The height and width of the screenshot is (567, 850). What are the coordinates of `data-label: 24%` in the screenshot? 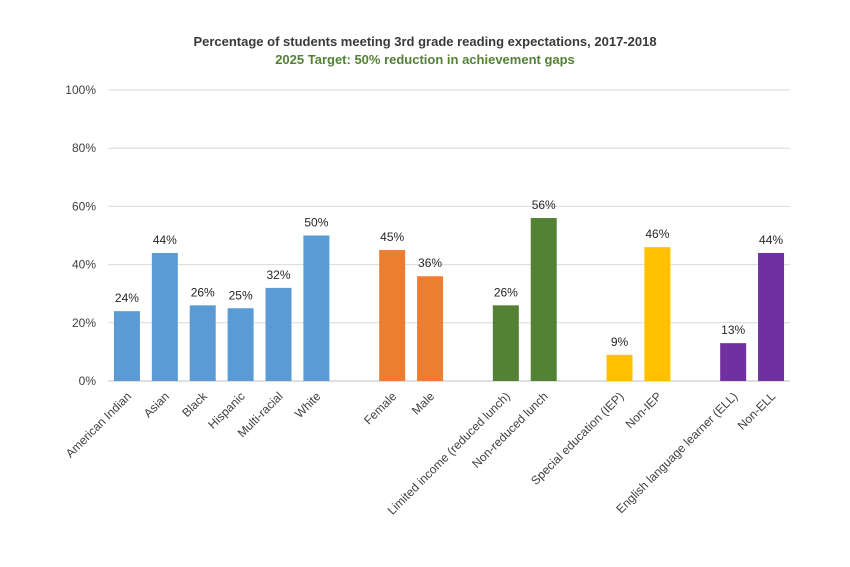 It's located at (127, 298).